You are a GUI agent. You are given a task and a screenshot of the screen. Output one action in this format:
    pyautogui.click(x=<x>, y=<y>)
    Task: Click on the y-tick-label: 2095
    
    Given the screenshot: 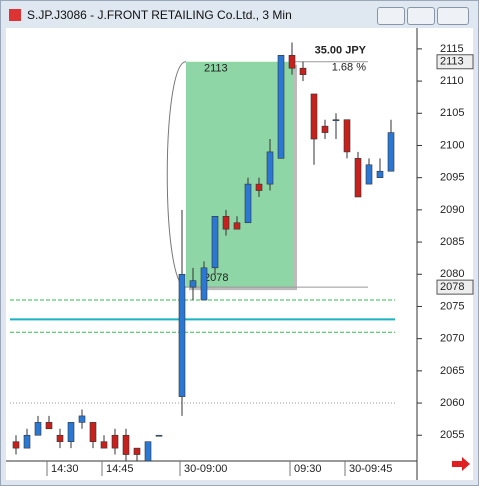 What is the action you would take?
    pyautogui.click(x=452, y=178)
    